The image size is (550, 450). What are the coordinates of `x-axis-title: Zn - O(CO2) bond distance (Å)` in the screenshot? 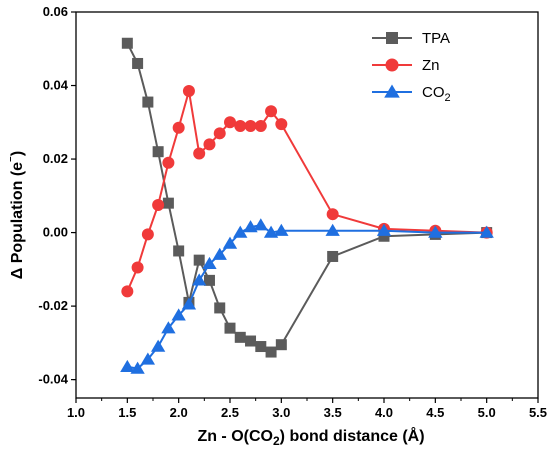 It's located at (310, 437).